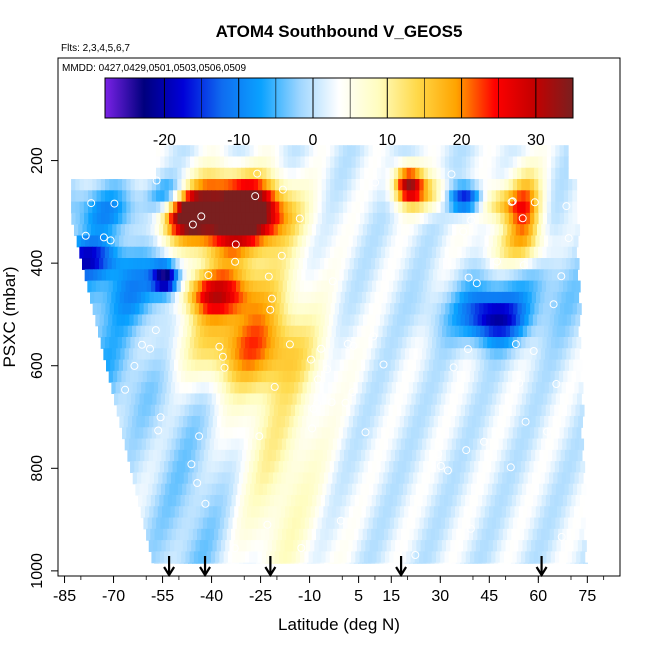 The width and height of the screenshot is (650, 650). What do you see at coordinates (345, 402) in the screenshot?
I see `measurement-marker` at bounding box center [345, 402].